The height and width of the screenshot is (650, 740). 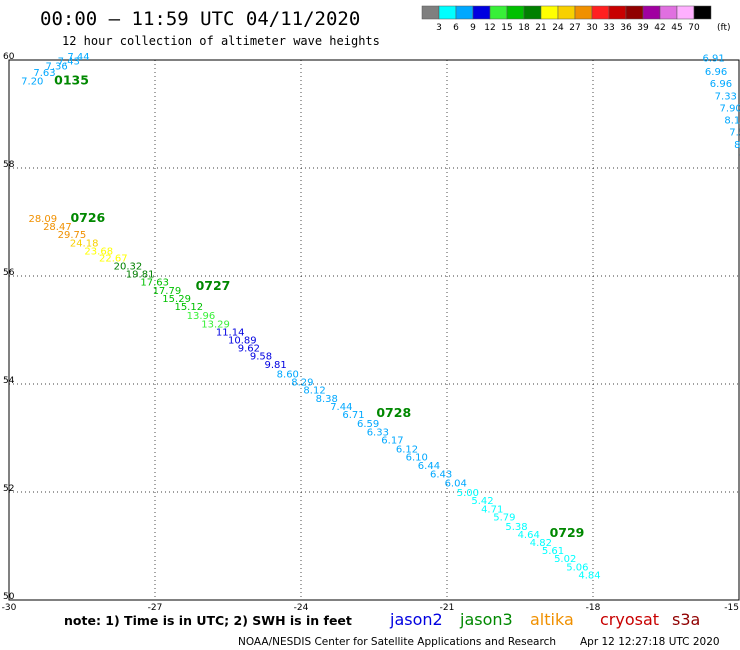 What do you see at coordinates (482, 501) in the screenshot?
I see `wave-height-value: 5.42` at bounding box center [482, 501].